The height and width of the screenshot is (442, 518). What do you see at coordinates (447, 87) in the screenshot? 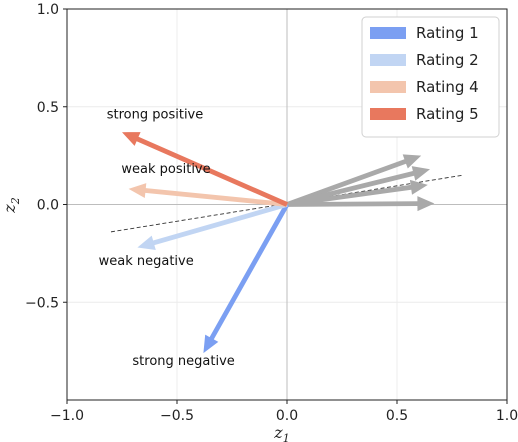
I see `legend-label: Rating 4` at bounding box center [447, 87].